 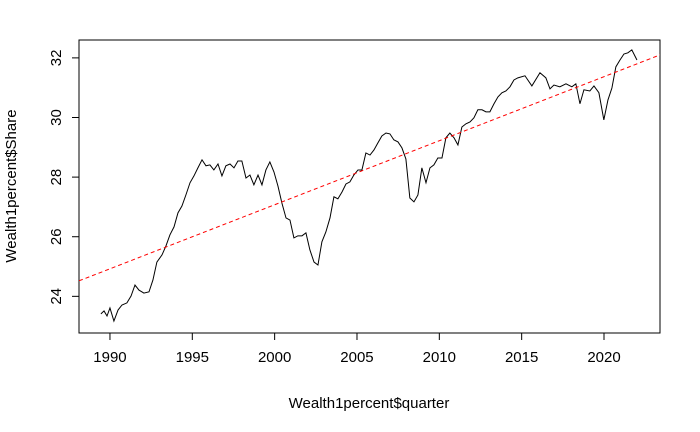 What do you see at coordinates (56, 236) in the screenshot?
I see `y-tick-label: 26` at bounding box center [56, 236].